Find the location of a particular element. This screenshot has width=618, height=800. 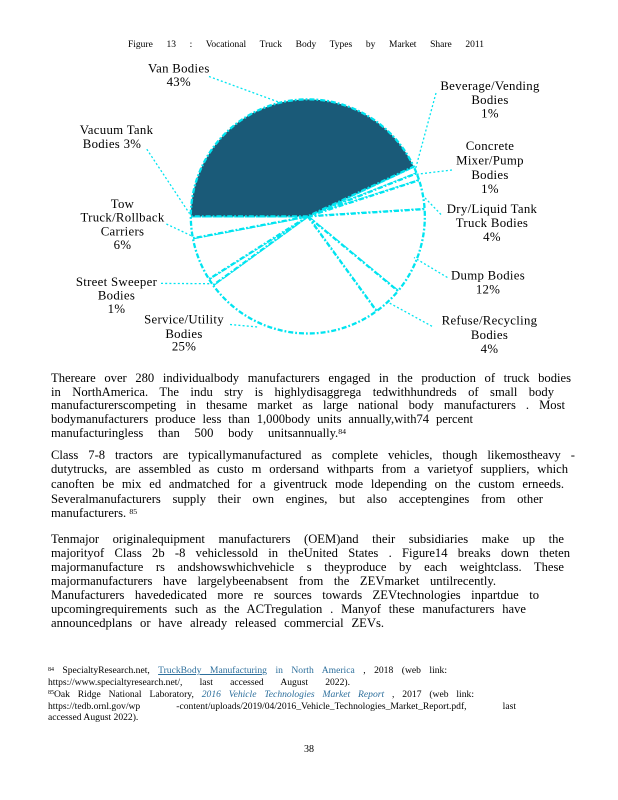

svg-text: Beverage/Vending is located at coordinates (490, 86).